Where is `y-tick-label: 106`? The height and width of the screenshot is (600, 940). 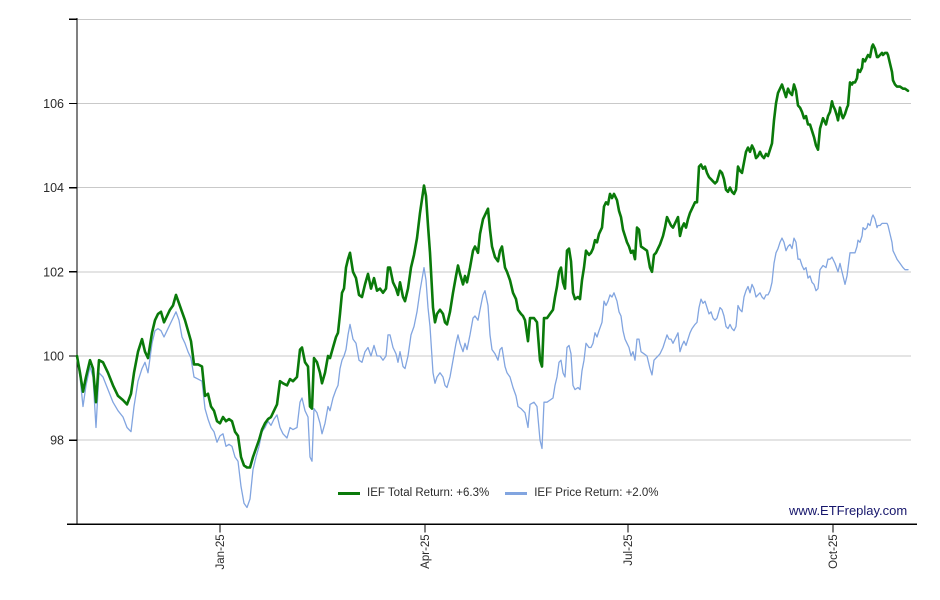
y-tick-label: 106 is located at coordinates (53, 104).